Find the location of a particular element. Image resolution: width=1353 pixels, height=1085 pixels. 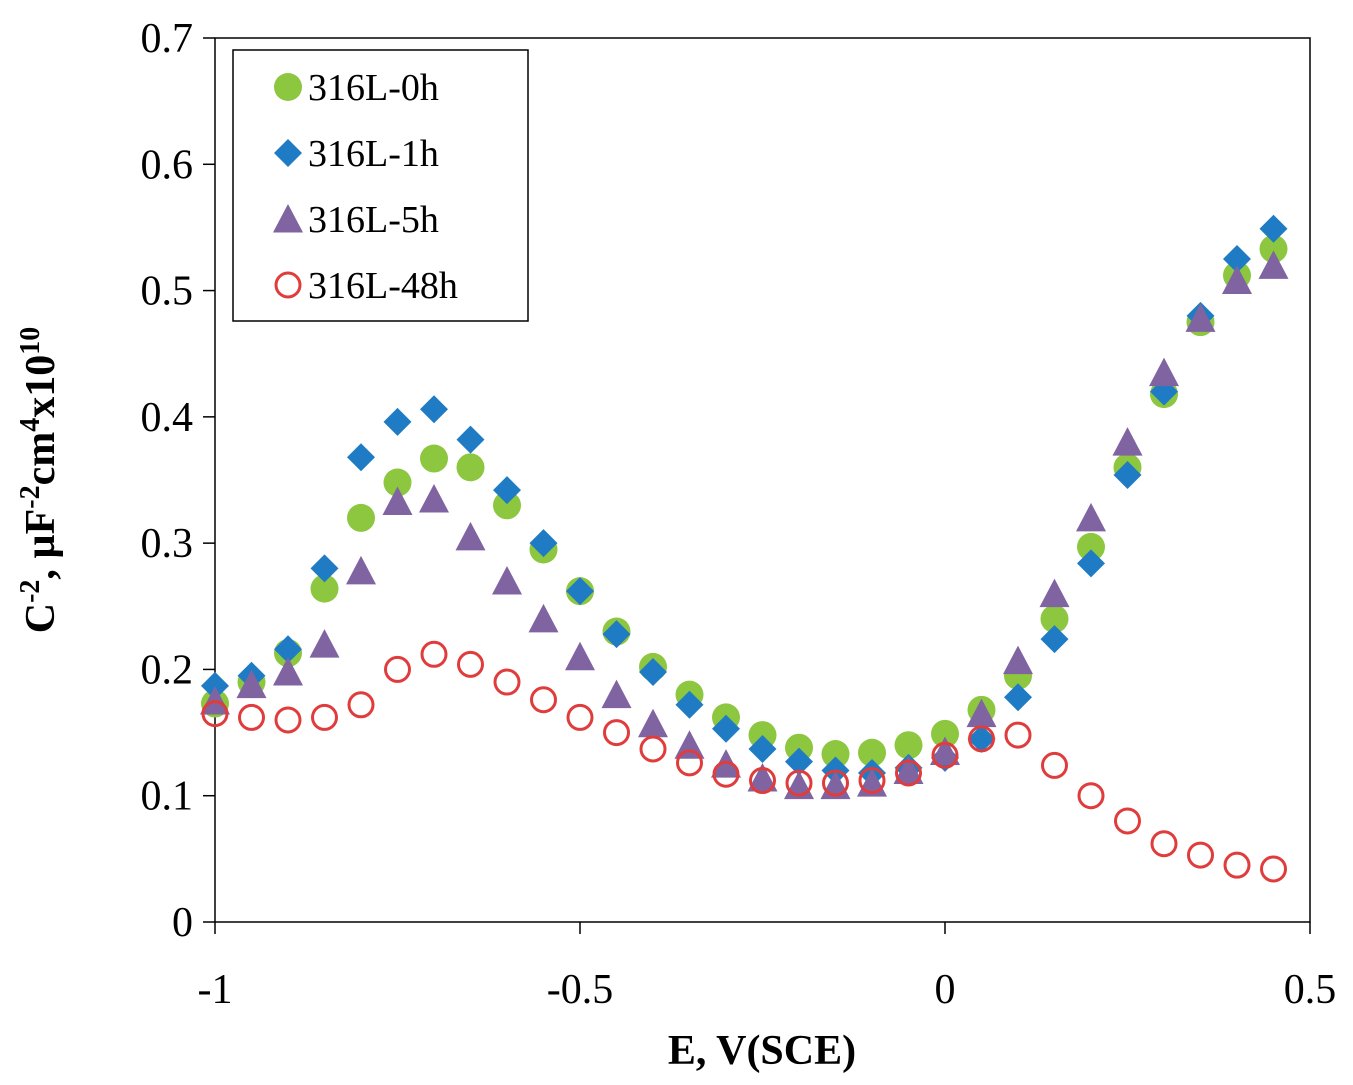

legend-item: 316L-48h is located at coordinates (366, 286).